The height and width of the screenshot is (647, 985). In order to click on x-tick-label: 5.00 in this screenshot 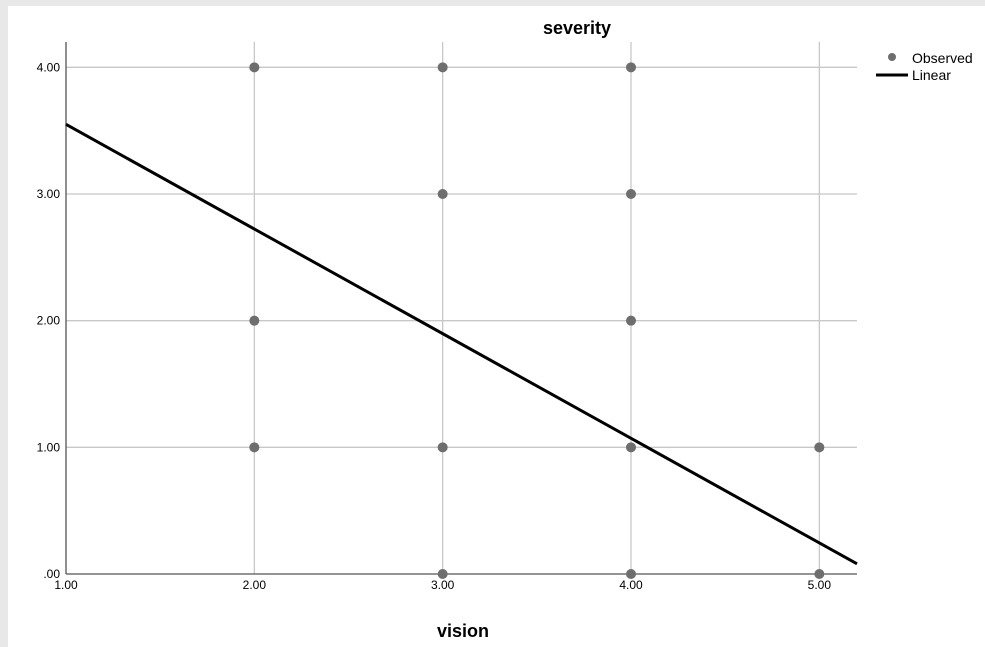, I will do `click(820, 585)`.